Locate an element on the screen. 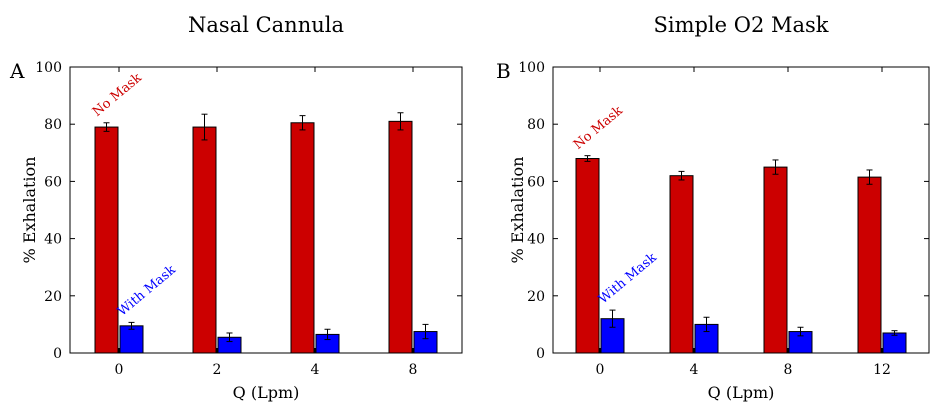 This screenshot has width=935, height=405. panel-label: B is located at coordinates (503, 71).